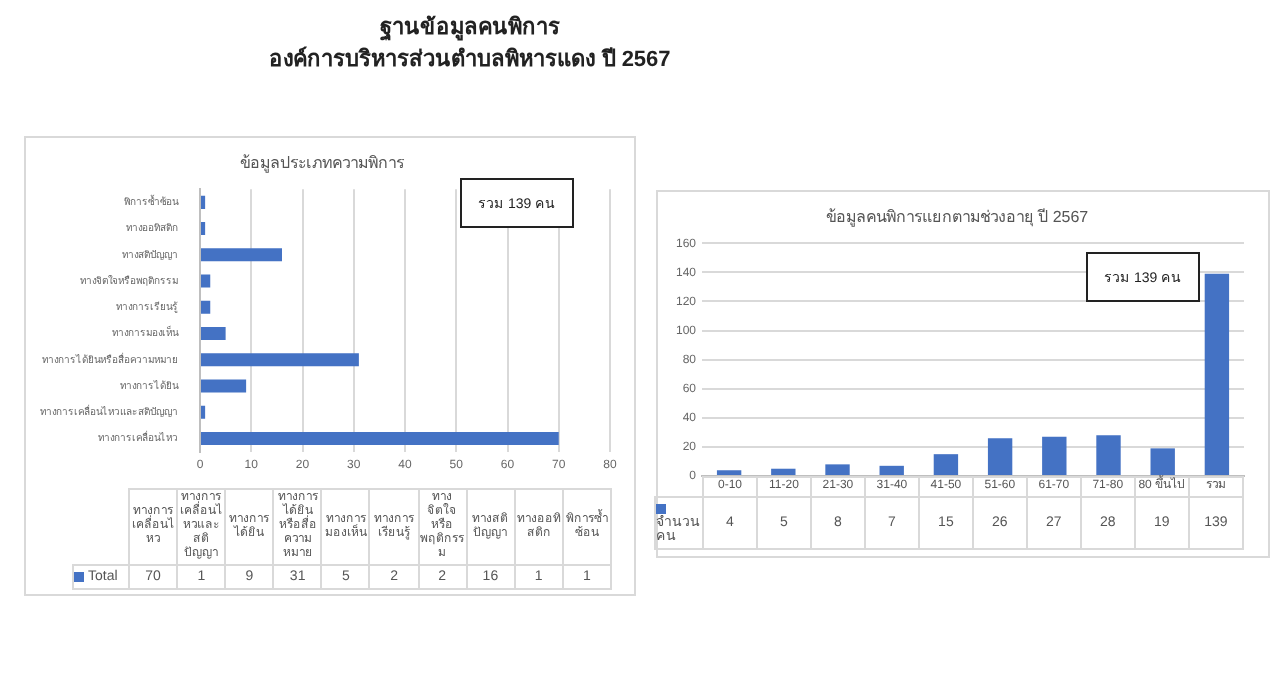 Image resolution: width=1280 pixels, height=676 pixels. Describe the element at coordinates (470, 28) in the screenshot. I see `text: ฐานข้อมูลคนพิการ` at that location.